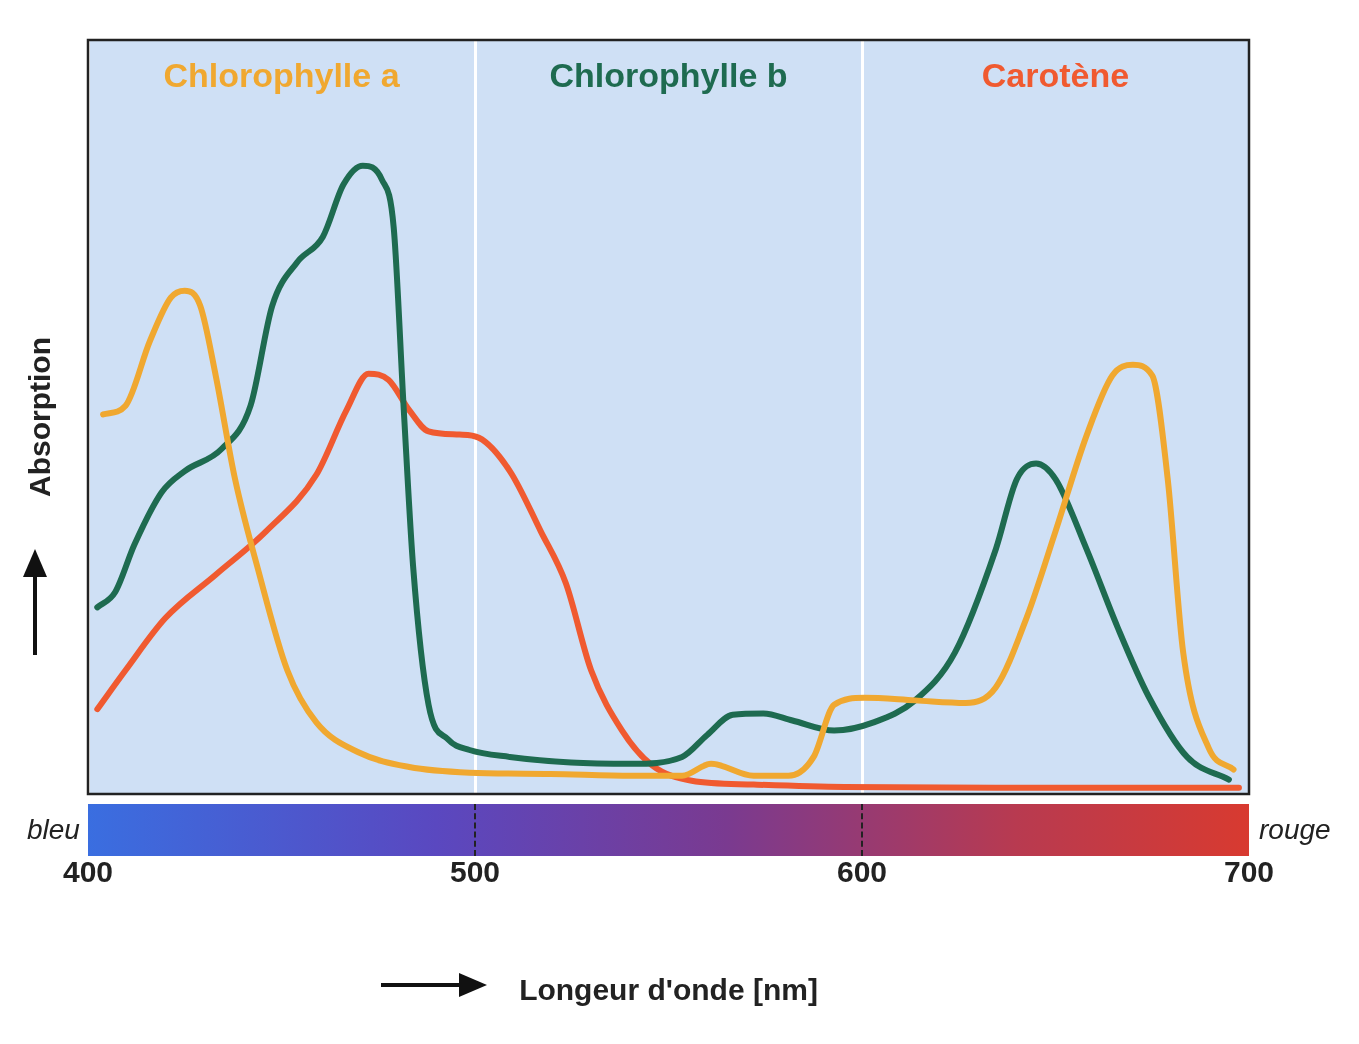 The height and width of the screenshot is (1044, 1359). I want to click on x-axis-title: Longeur d'onde [nm], so click(668, 990).